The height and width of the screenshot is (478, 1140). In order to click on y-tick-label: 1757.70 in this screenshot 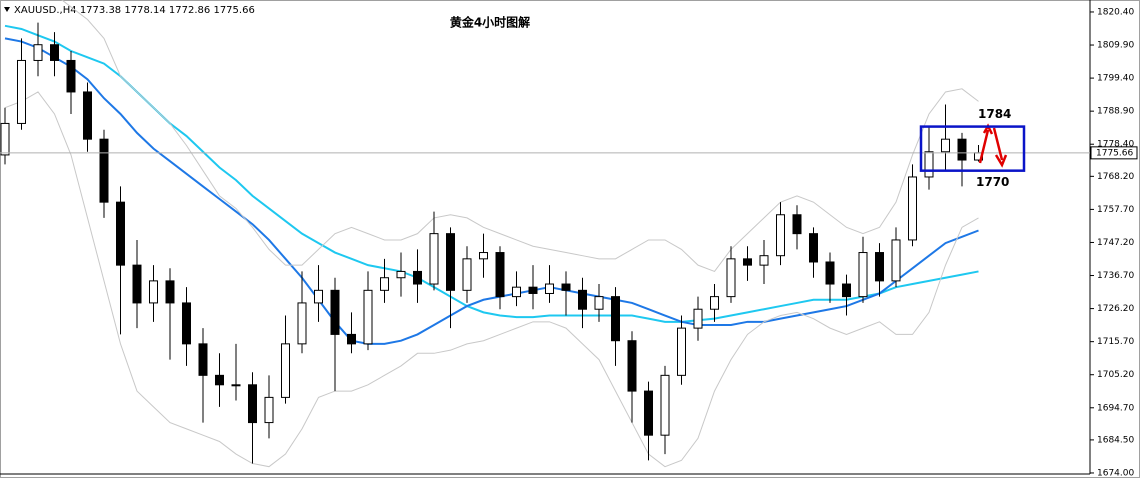, I will do `click(1115, 210)`.